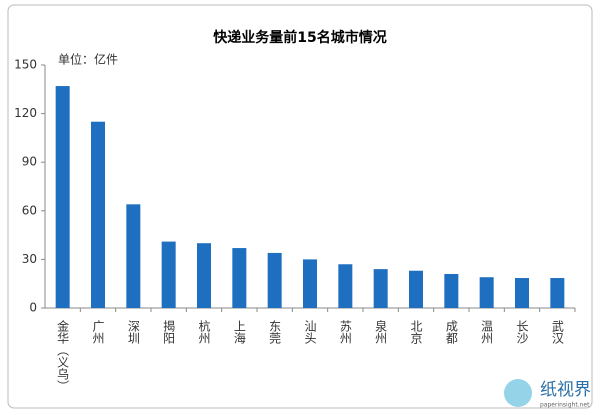 This screenshot has width=600, height=415. I want to click on watermark-name: 纸视界, so click(565, 390).